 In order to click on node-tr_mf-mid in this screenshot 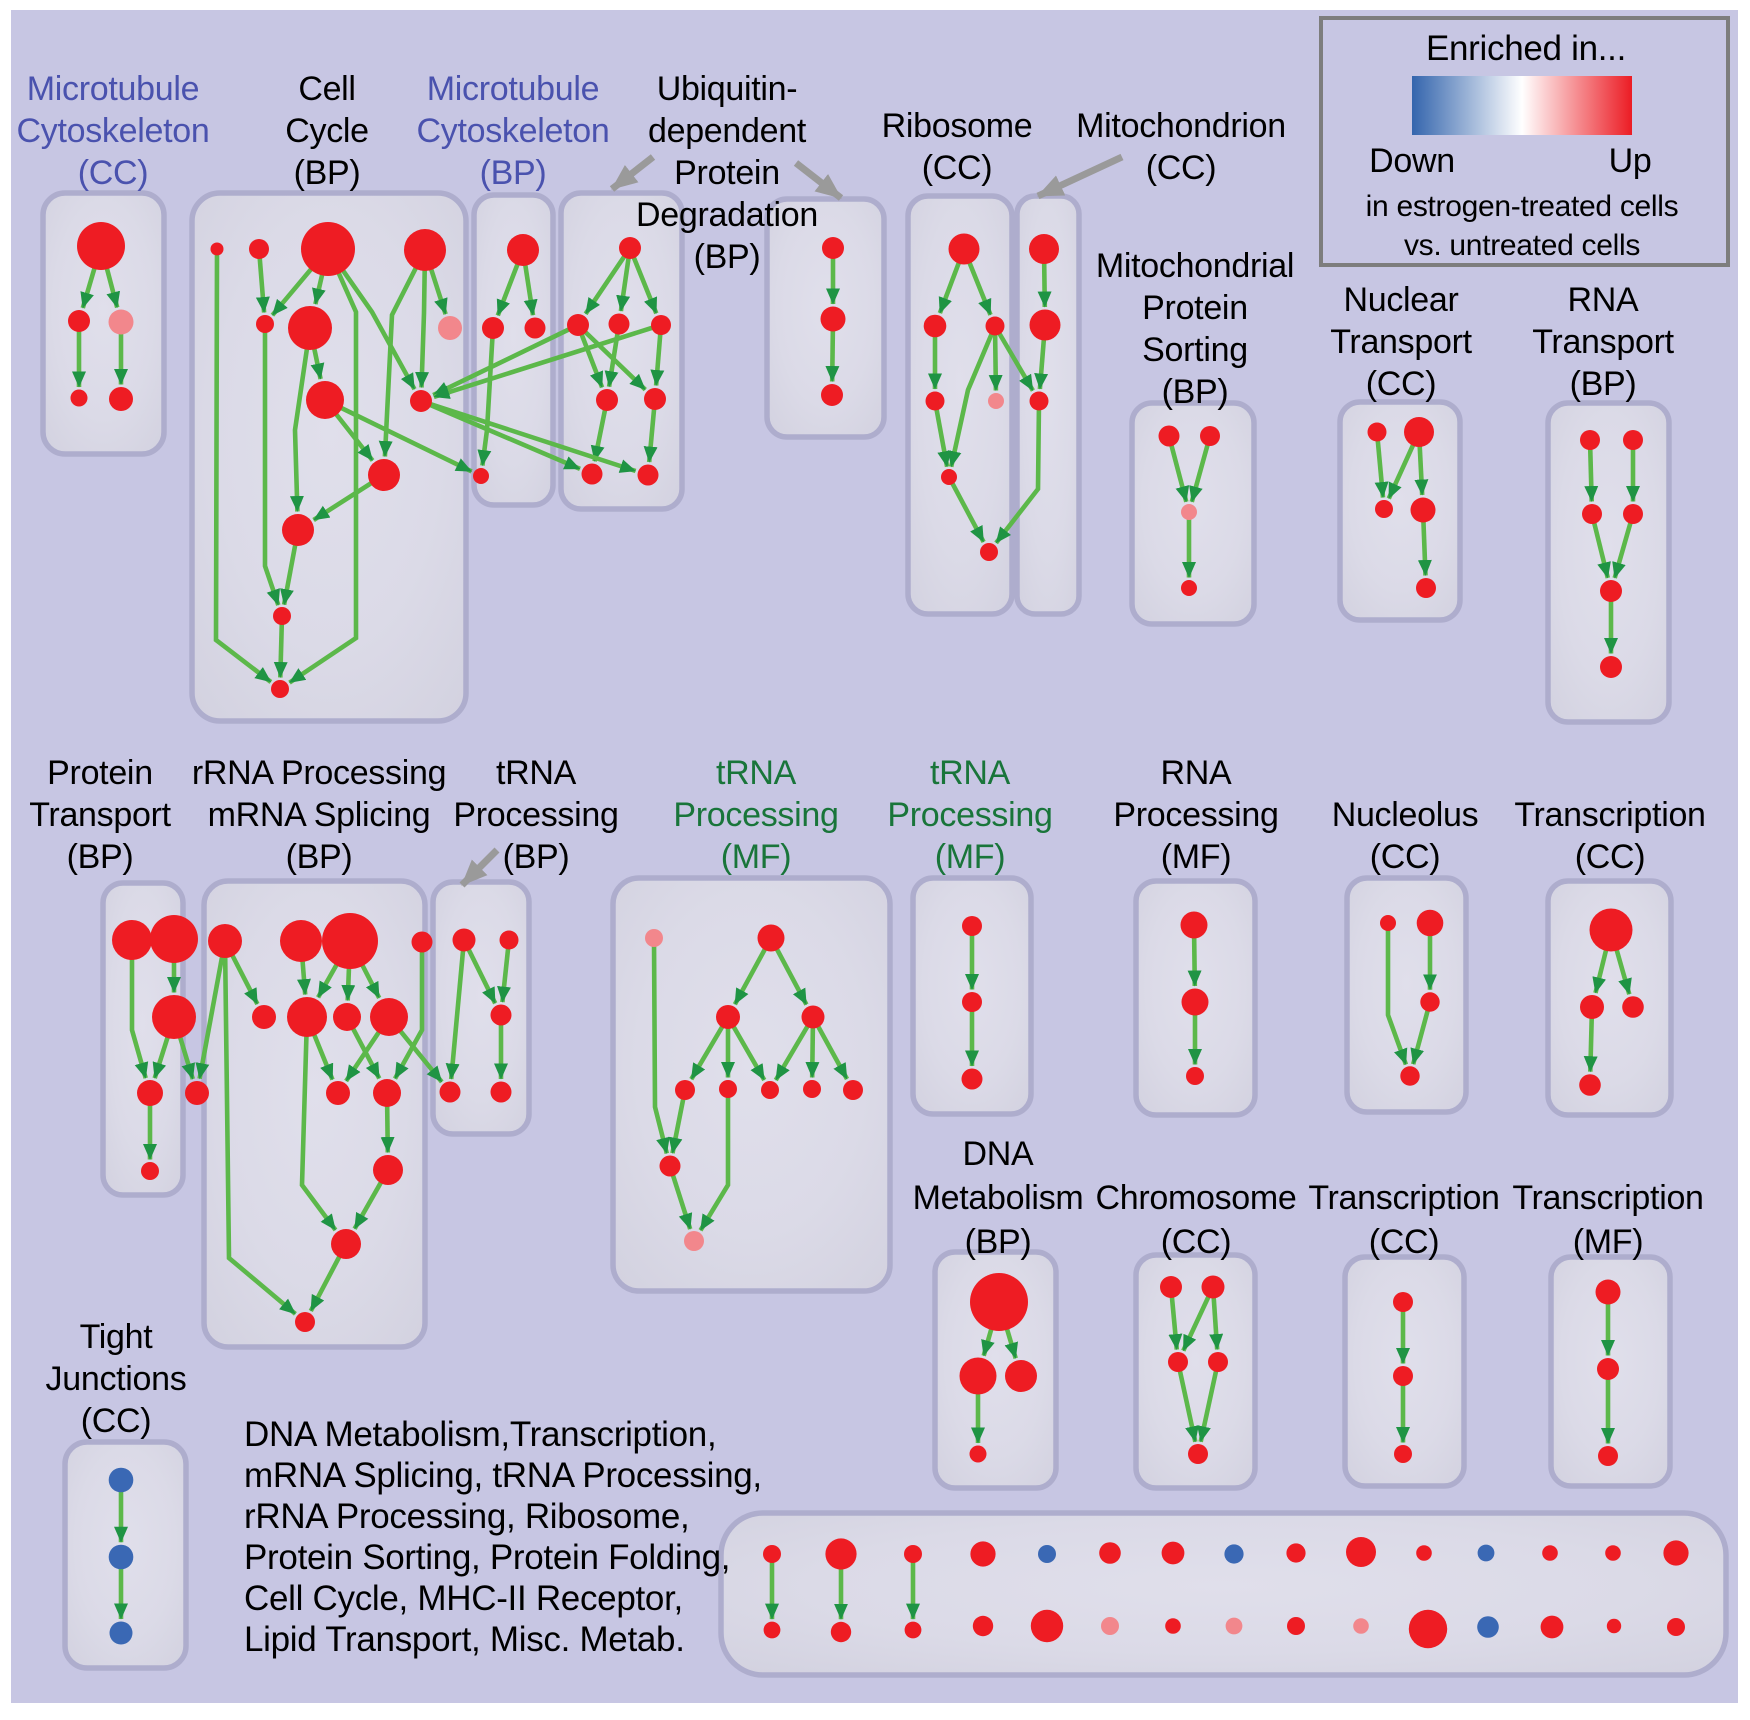, I will do `click(1608, 1369)`.